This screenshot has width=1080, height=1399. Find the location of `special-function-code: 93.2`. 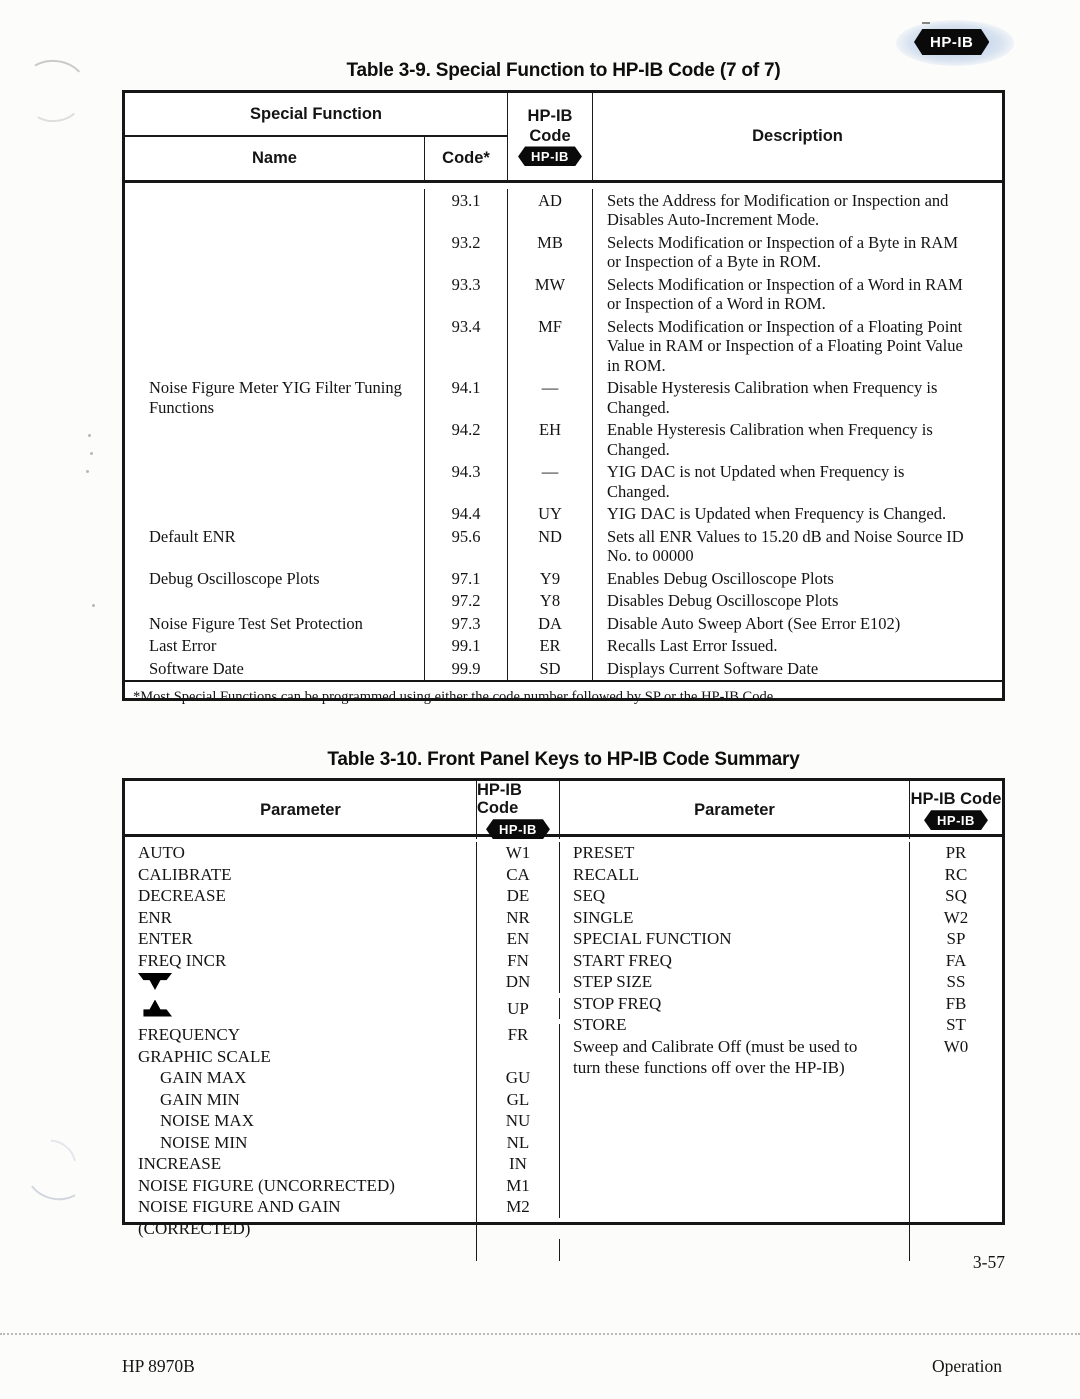

special-function-code: 93.2 is located at coordinates (466, 252).